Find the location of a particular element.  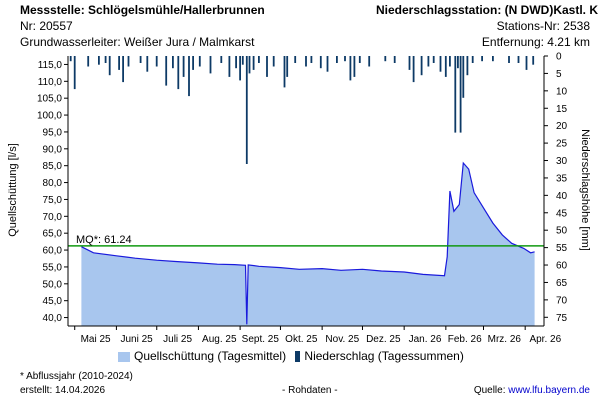

created-date: erstellt: 14.04.2026 is located at coordinates (63, 390).